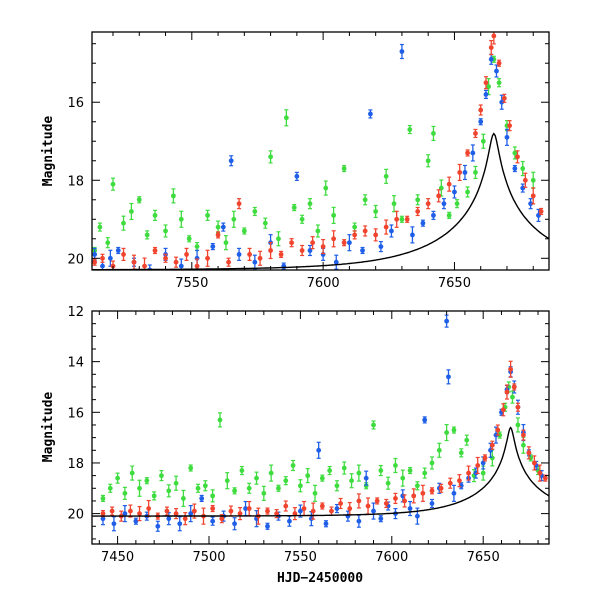 This screenshot has height=600, width=600. What do you see at coordinates (191, 283) in the screenshot?
I see `top-x-tick-label: 7550` at bounding box center [191, 283].